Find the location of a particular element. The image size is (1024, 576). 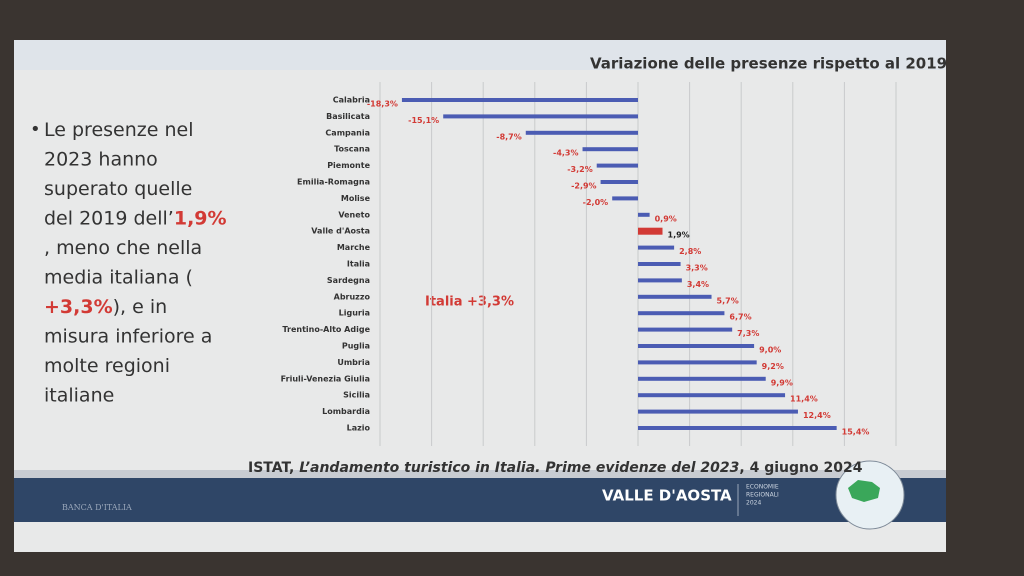

header-band is located at coordinates (480, 55).